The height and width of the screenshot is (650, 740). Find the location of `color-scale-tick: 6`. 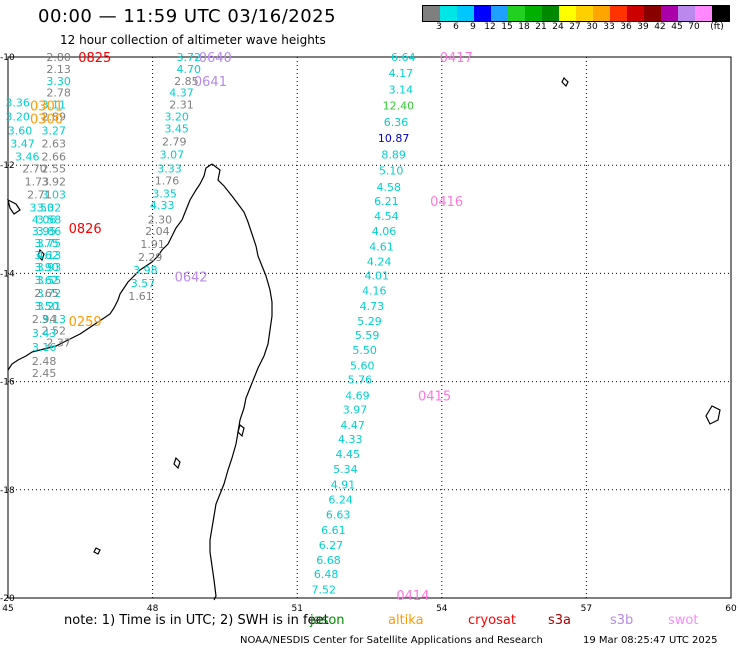

color-scale-tick: 6 is located at coordinates (456, 27).